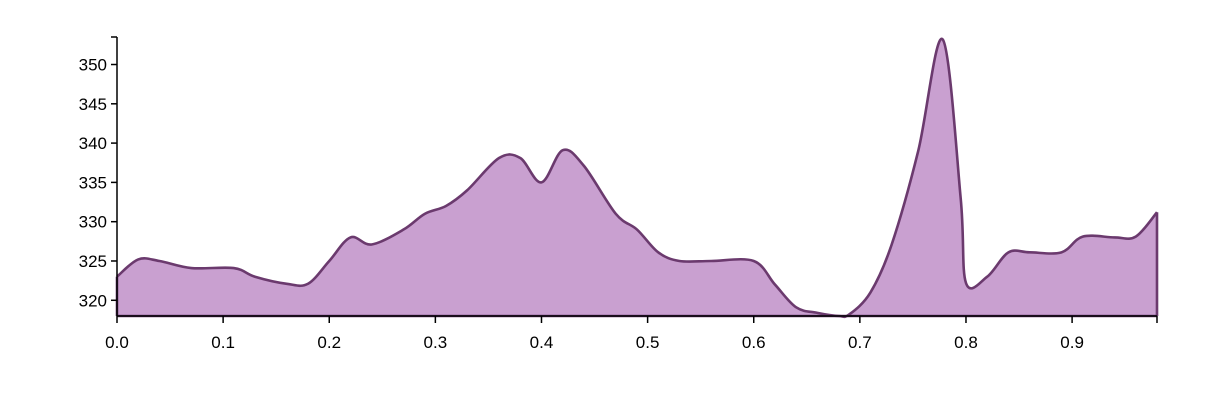 The height and width of the screenshot is (400, 1216). What do you see at coordinates (93, 300) in the screenshot?
I see `y-tick-label: 320` at bounding box center [93, 300].